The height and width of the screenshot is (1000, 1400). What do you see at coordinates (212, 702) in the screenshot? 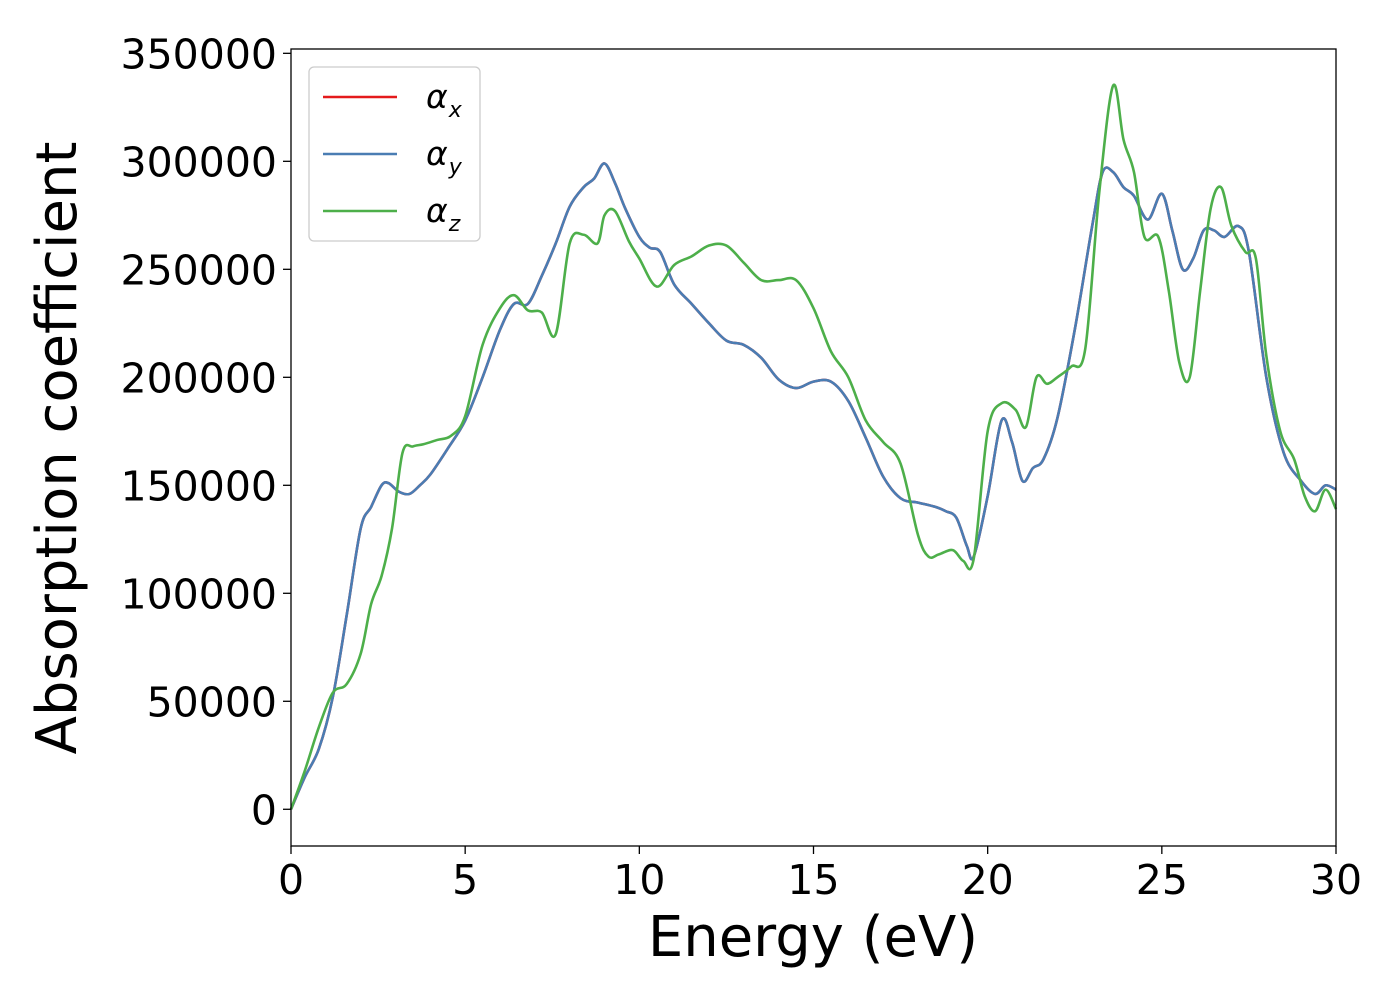
I see `y-tick-label: 50000` at bounding box center [212, 702].